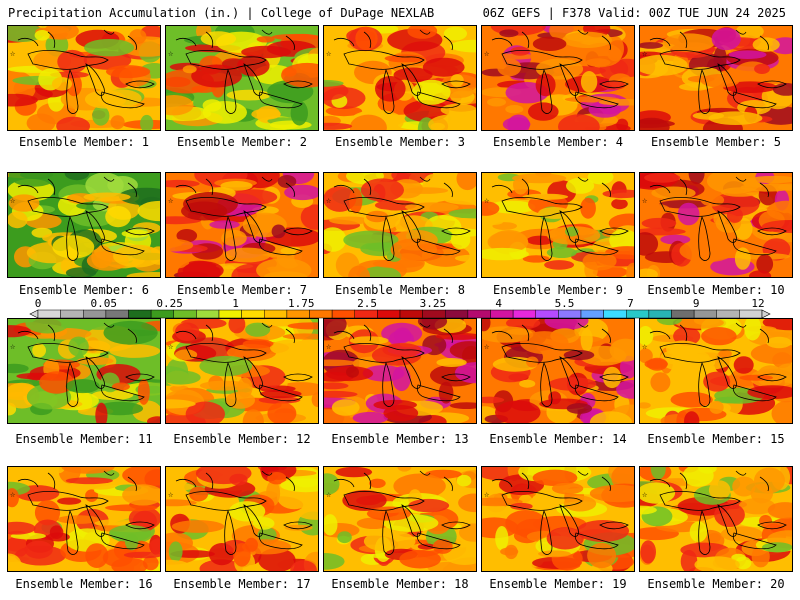 Image resolution: width=800 pixels, height=600 pixels. What do you see at coordinates (242, 142) in the screenshot?
I see `ensemble-member-label: Ensemble Member: 2` at bounding box center [242, 142].